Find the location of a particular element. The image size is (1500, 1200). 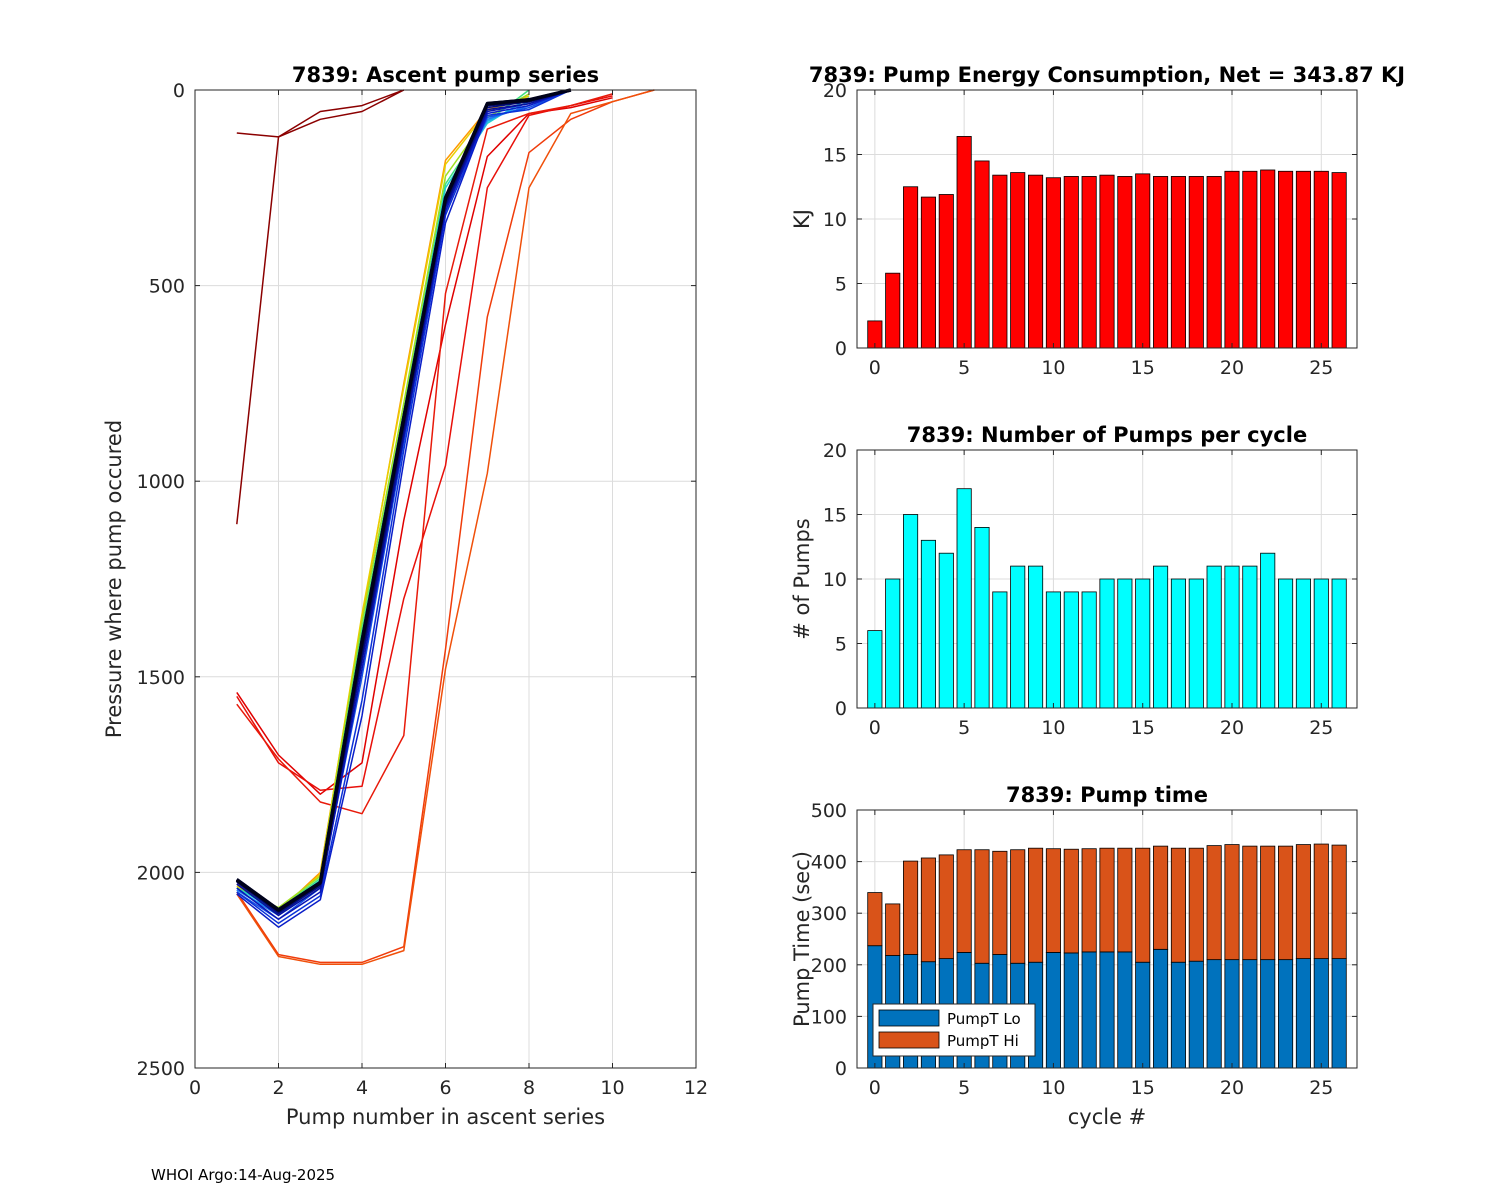

x-tick-label: 25 is located at coordinates (1321, 728).